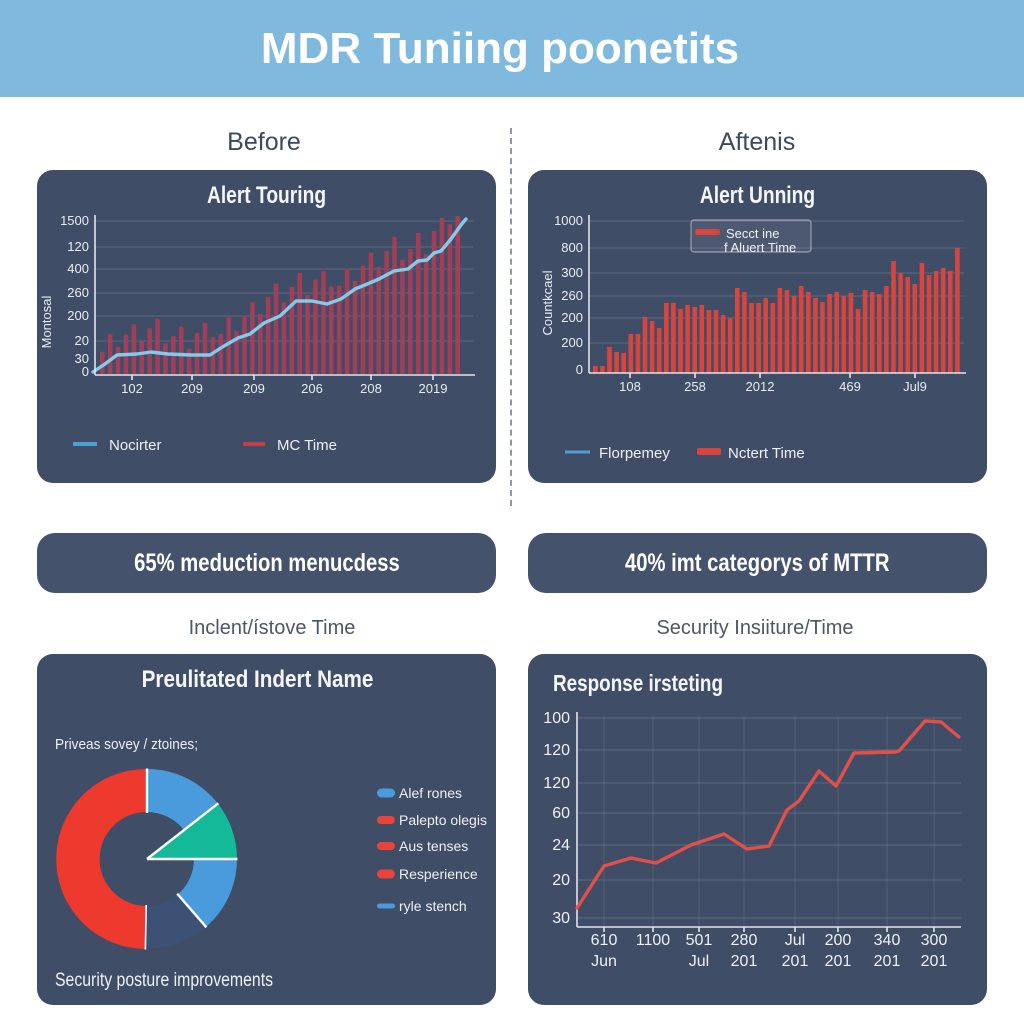 The image size is (1024, 1024). What do you see at coordinates (164, 980) in the screenshot?
I see `svg-text: Security posture improvements` at bounding box center [164, 980].